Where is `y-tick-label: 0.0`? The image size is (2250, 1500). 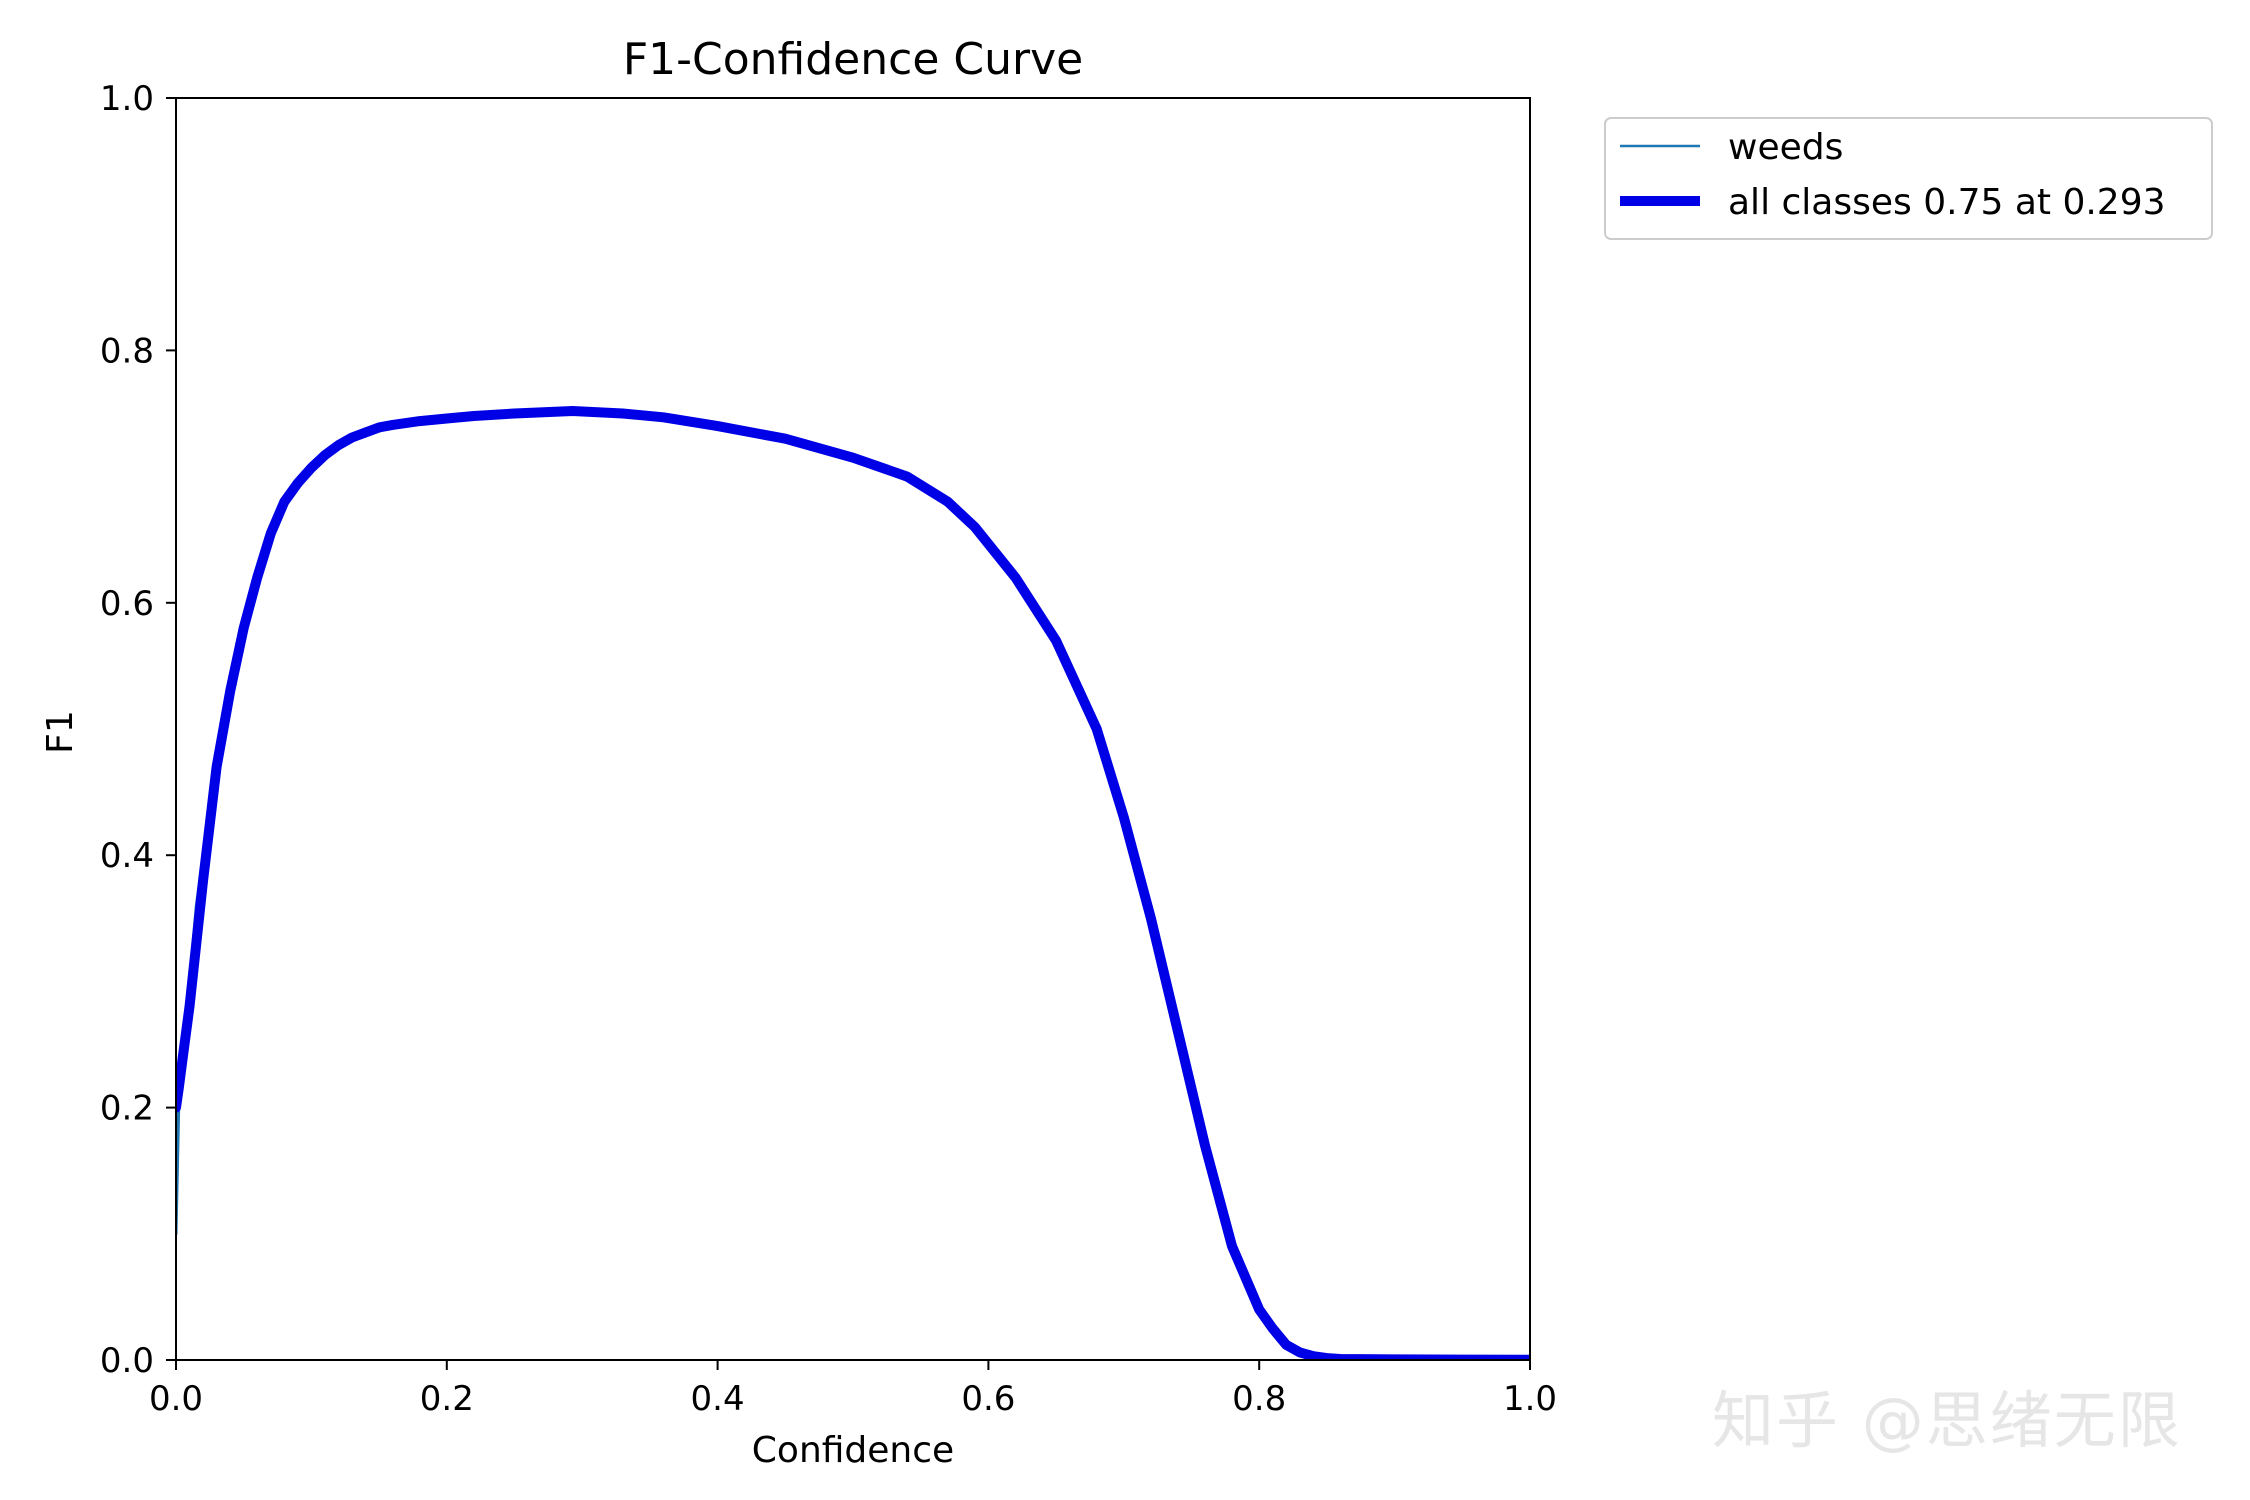
y-tick-label: 0.0 is located at coordinates (127, 1361).